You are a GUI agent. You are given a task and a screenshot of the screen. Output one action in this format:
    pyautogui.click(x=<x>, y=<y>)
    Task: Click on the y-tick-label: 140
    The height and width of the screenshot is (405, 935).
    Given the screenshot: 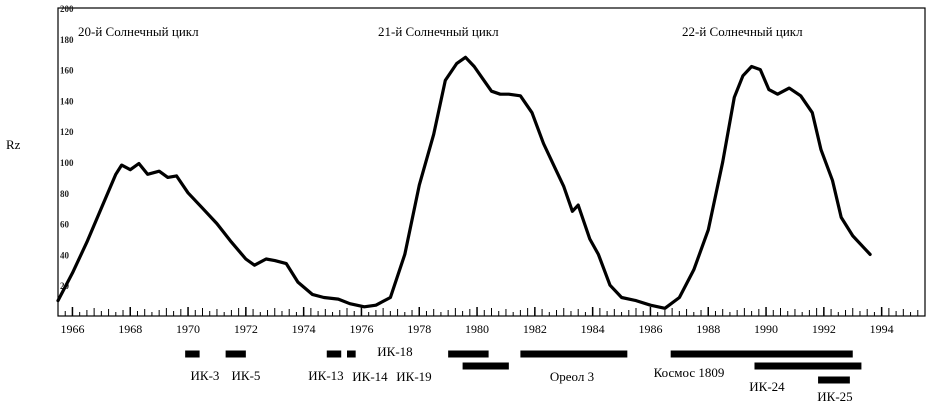 What is the action you would take?
    pyautogui.click(x=67, y=101)
    